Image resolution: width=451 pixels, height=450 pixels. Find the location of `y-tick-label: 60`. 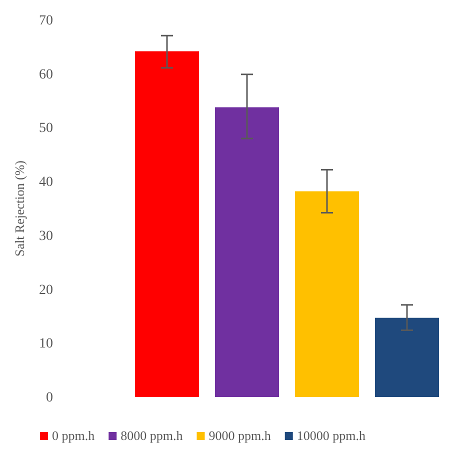

y-tick-label: 60 is located at coordinates (46, 74).